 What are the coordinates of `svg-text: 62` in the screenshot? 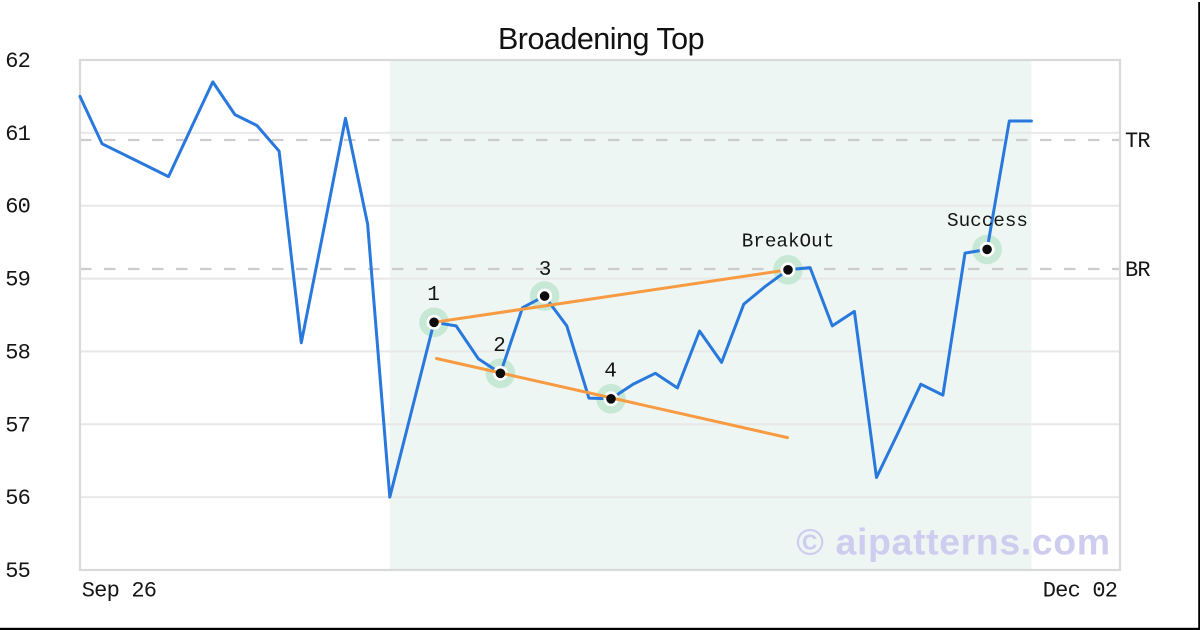 It's located at (17, 61).